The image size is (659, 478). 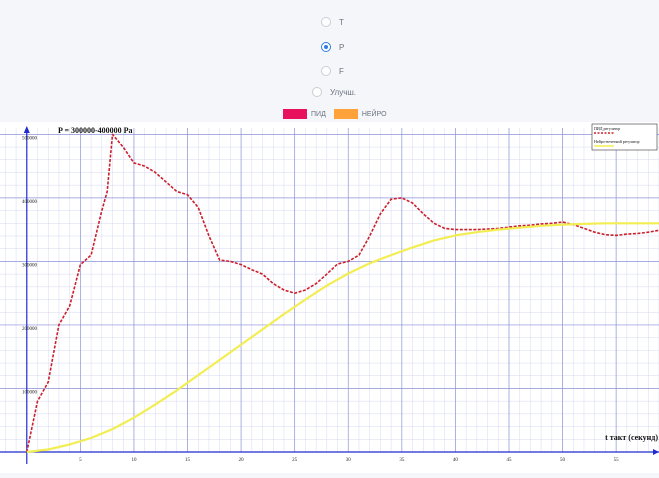 What do you see at coordinates (80, 460) in the screenshot?
I see `x-tick-label: 5` at bounding box center [80, 460].